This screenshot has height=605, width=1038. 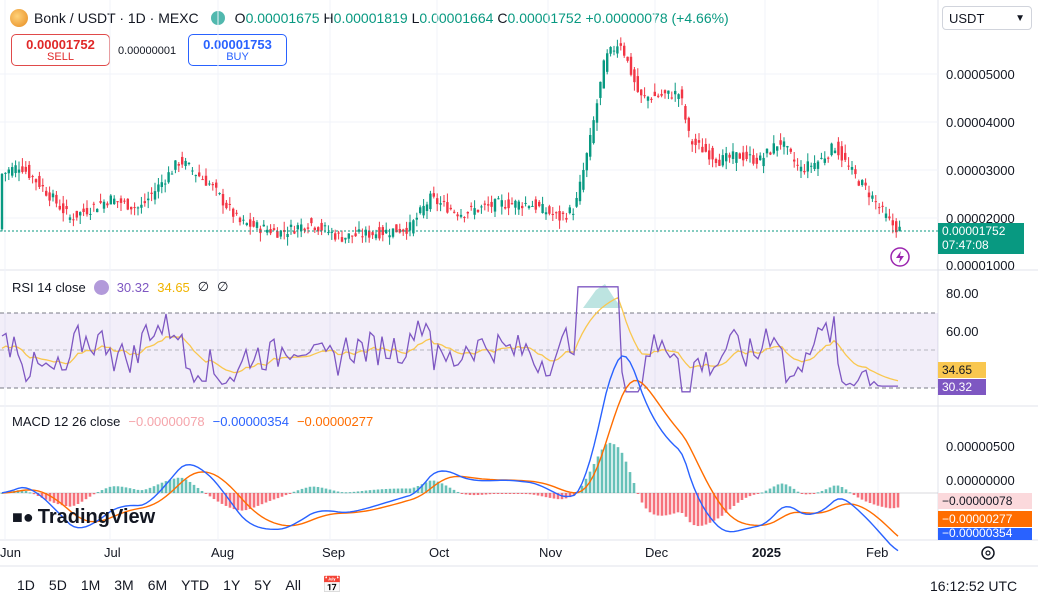 I want to click on tradingview-logo-icon: ■●, so click(x=23, y=517).